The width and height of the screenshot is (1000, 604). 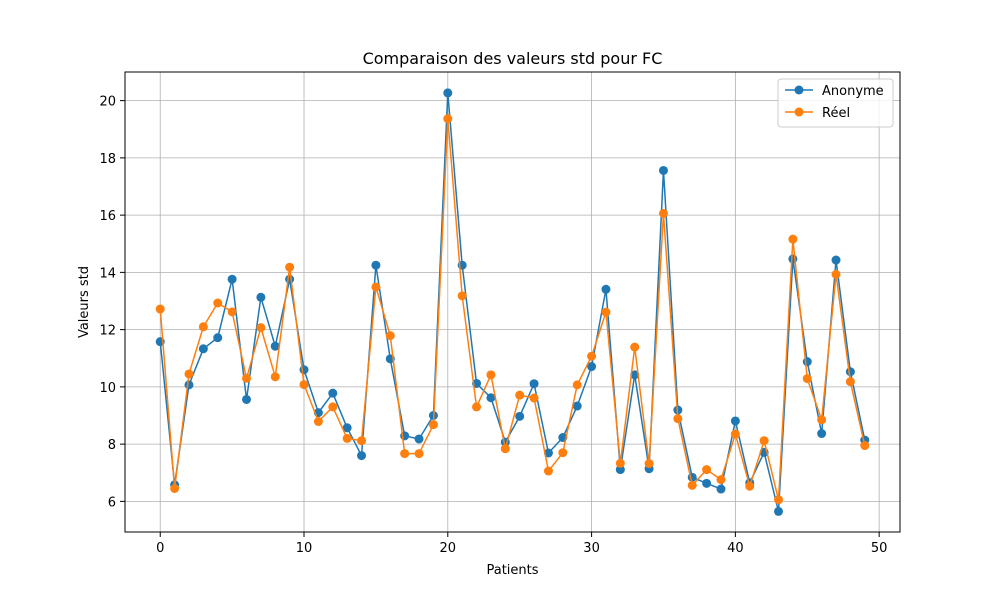 What do you see at coordinates (513, 58) in the screenshot?
I see `chart-title: Comparaison des valeurs std pour FC` at bounding box center [513, 58].